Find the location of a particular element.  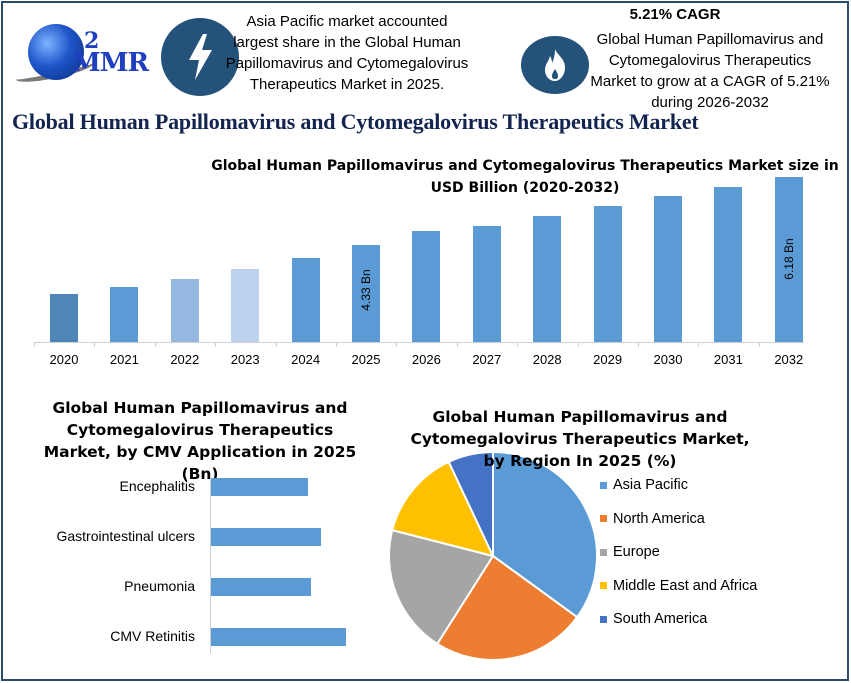

data-label: 6.18 Bn is located at coordinates (788, 259).